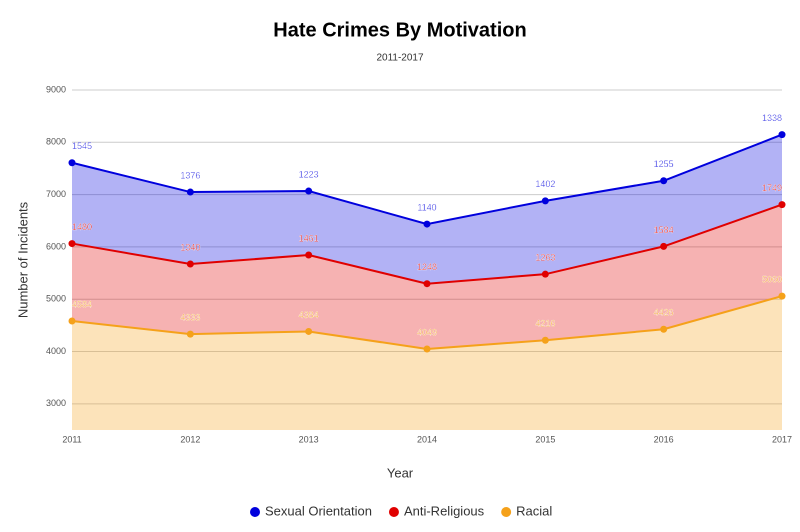 The image size is (800, 532). What do you see at coordinates (309, 315) in the screenshot?
I see `data-label: 4384` at bounding box center [309, 315].